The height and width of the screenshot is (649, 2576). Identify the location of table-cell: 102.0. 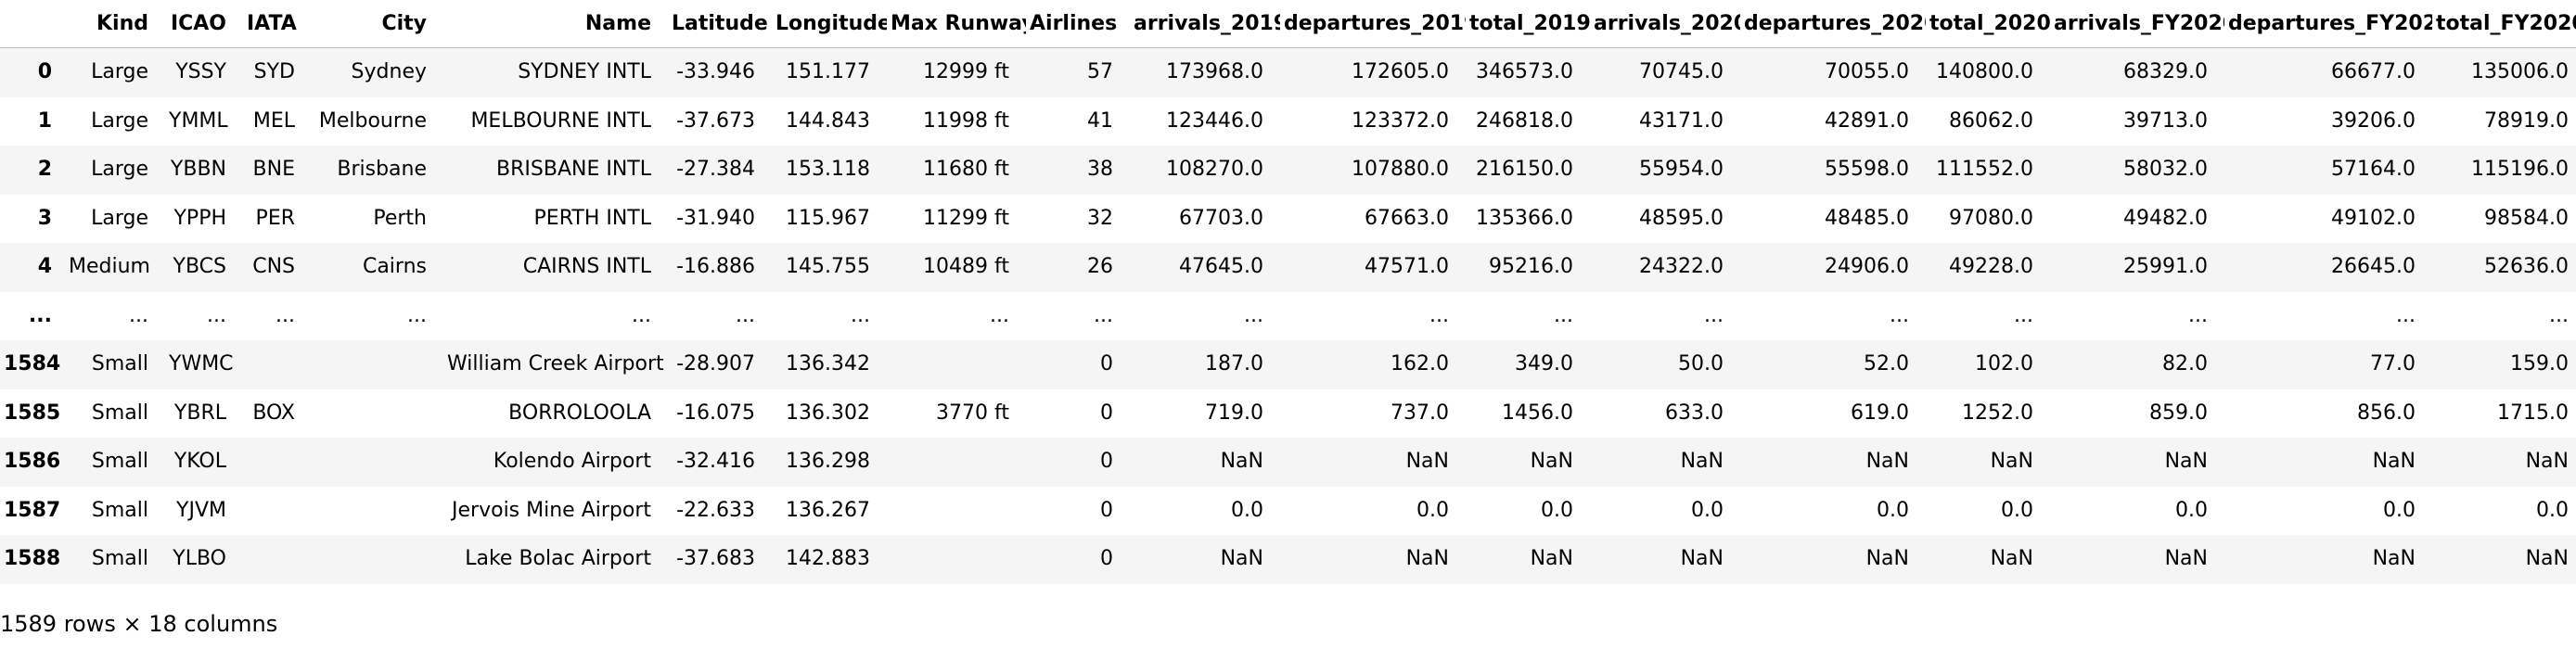
(2004, 364).